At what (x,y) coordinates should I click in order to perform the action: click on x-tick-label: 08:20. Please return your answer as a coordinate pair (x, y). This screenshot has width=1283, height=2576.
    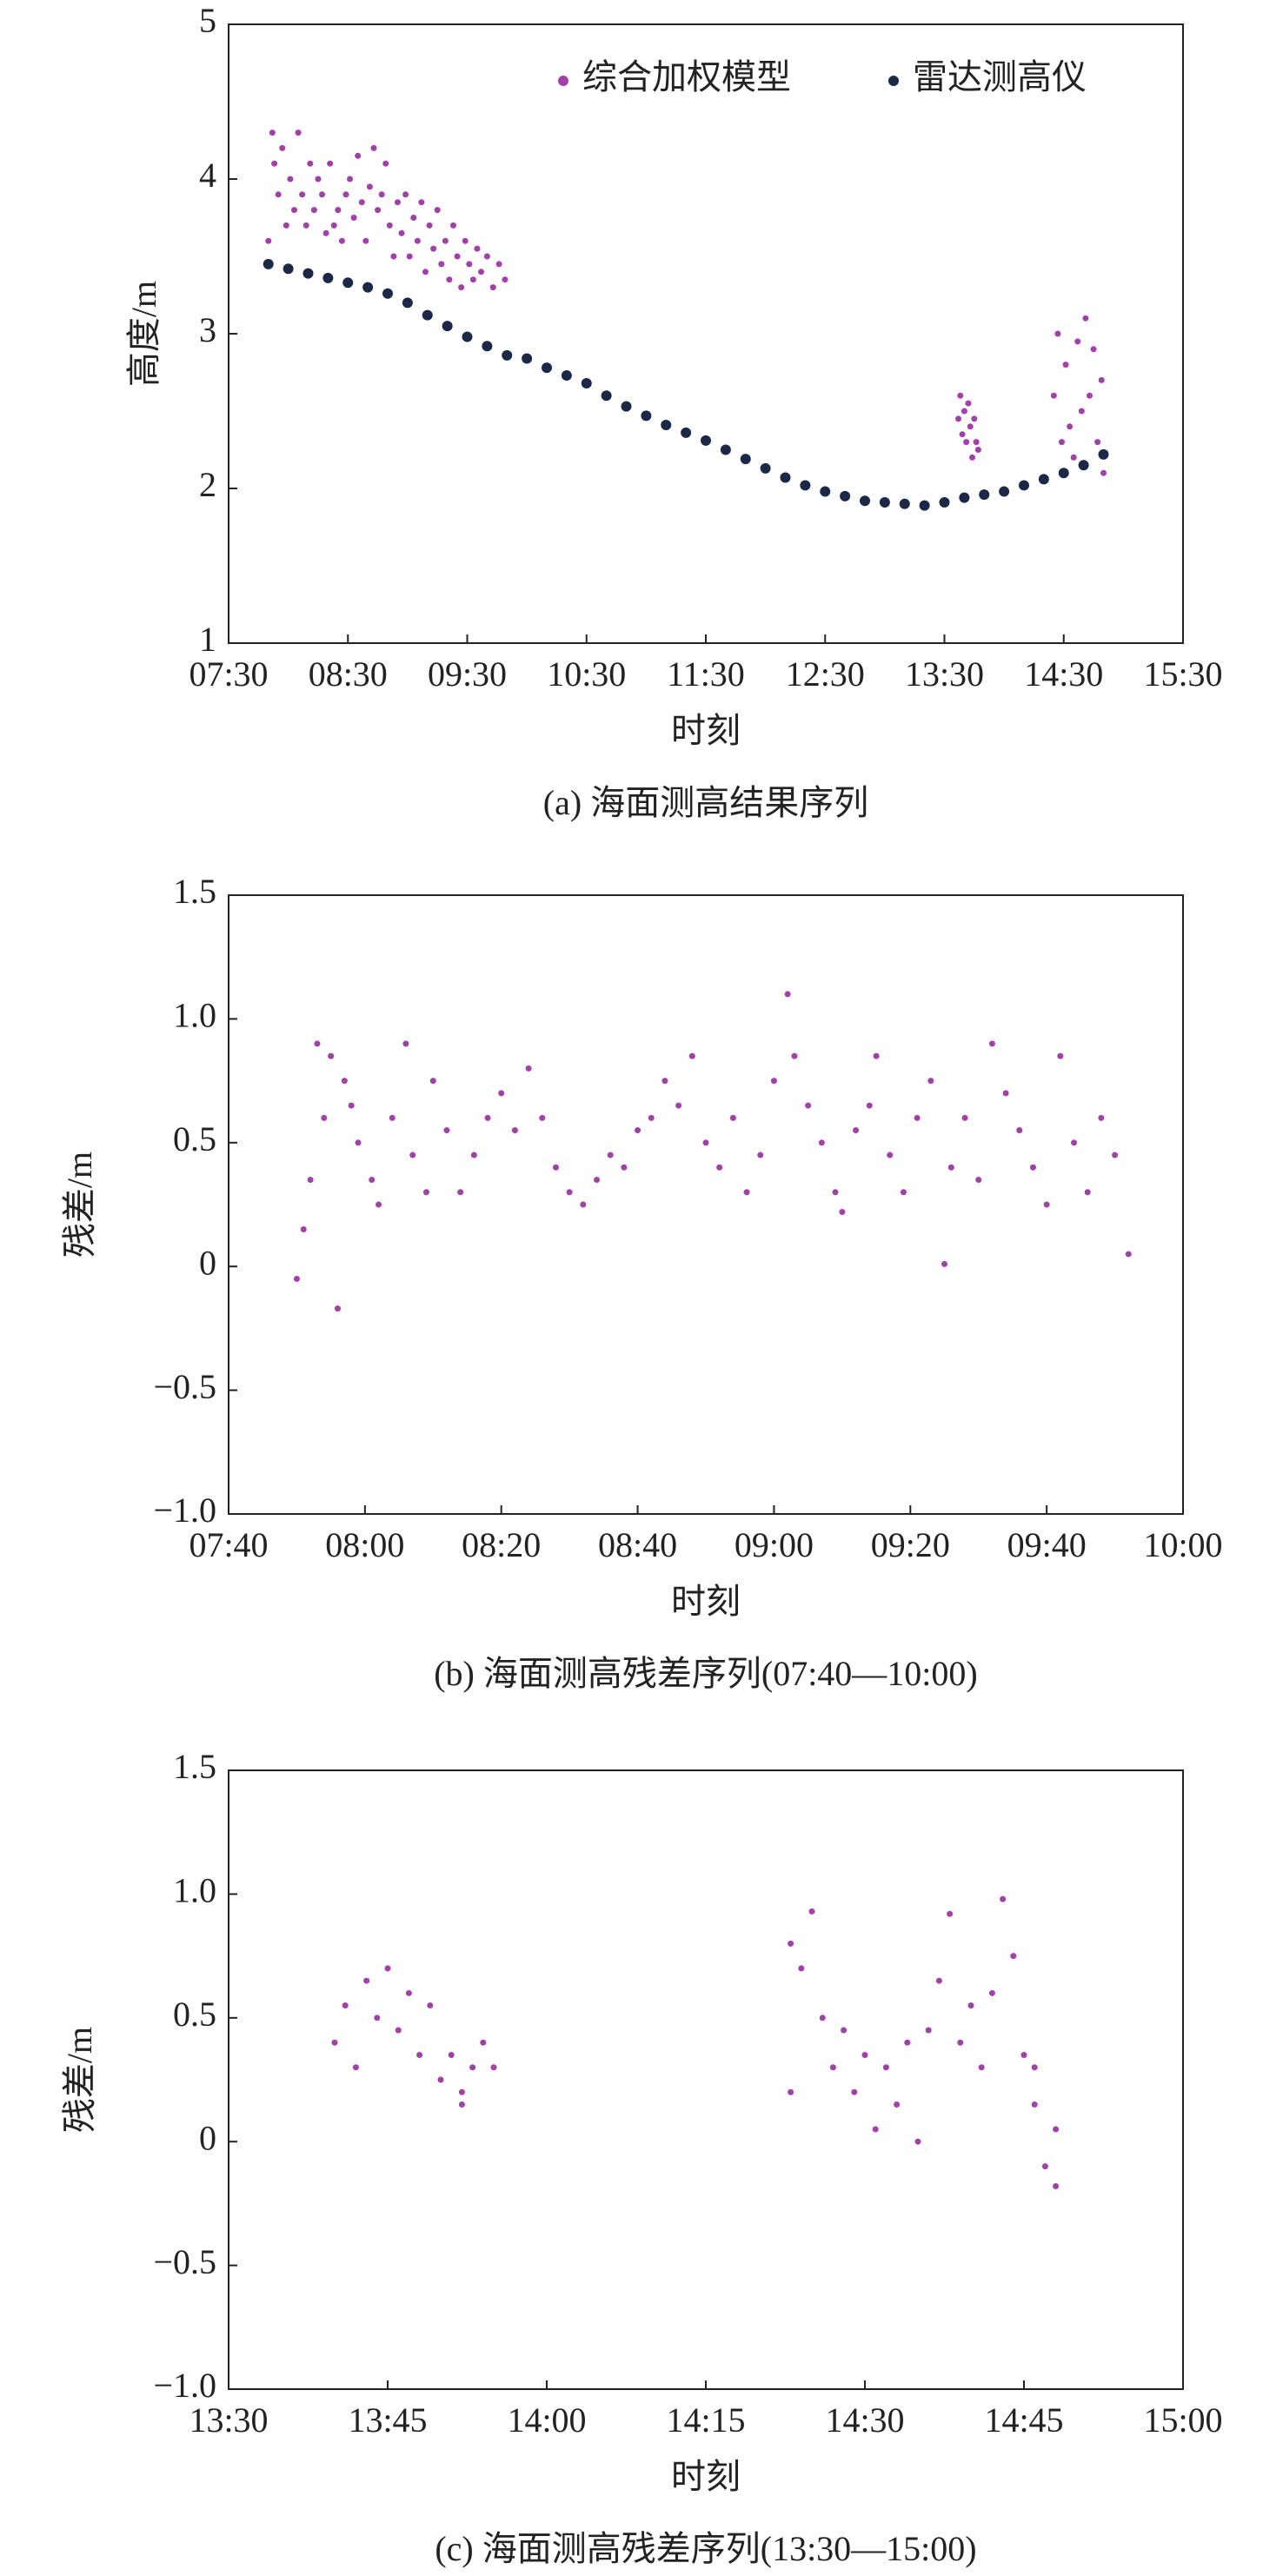
    Looking at the image, I should click on (502, 1544).